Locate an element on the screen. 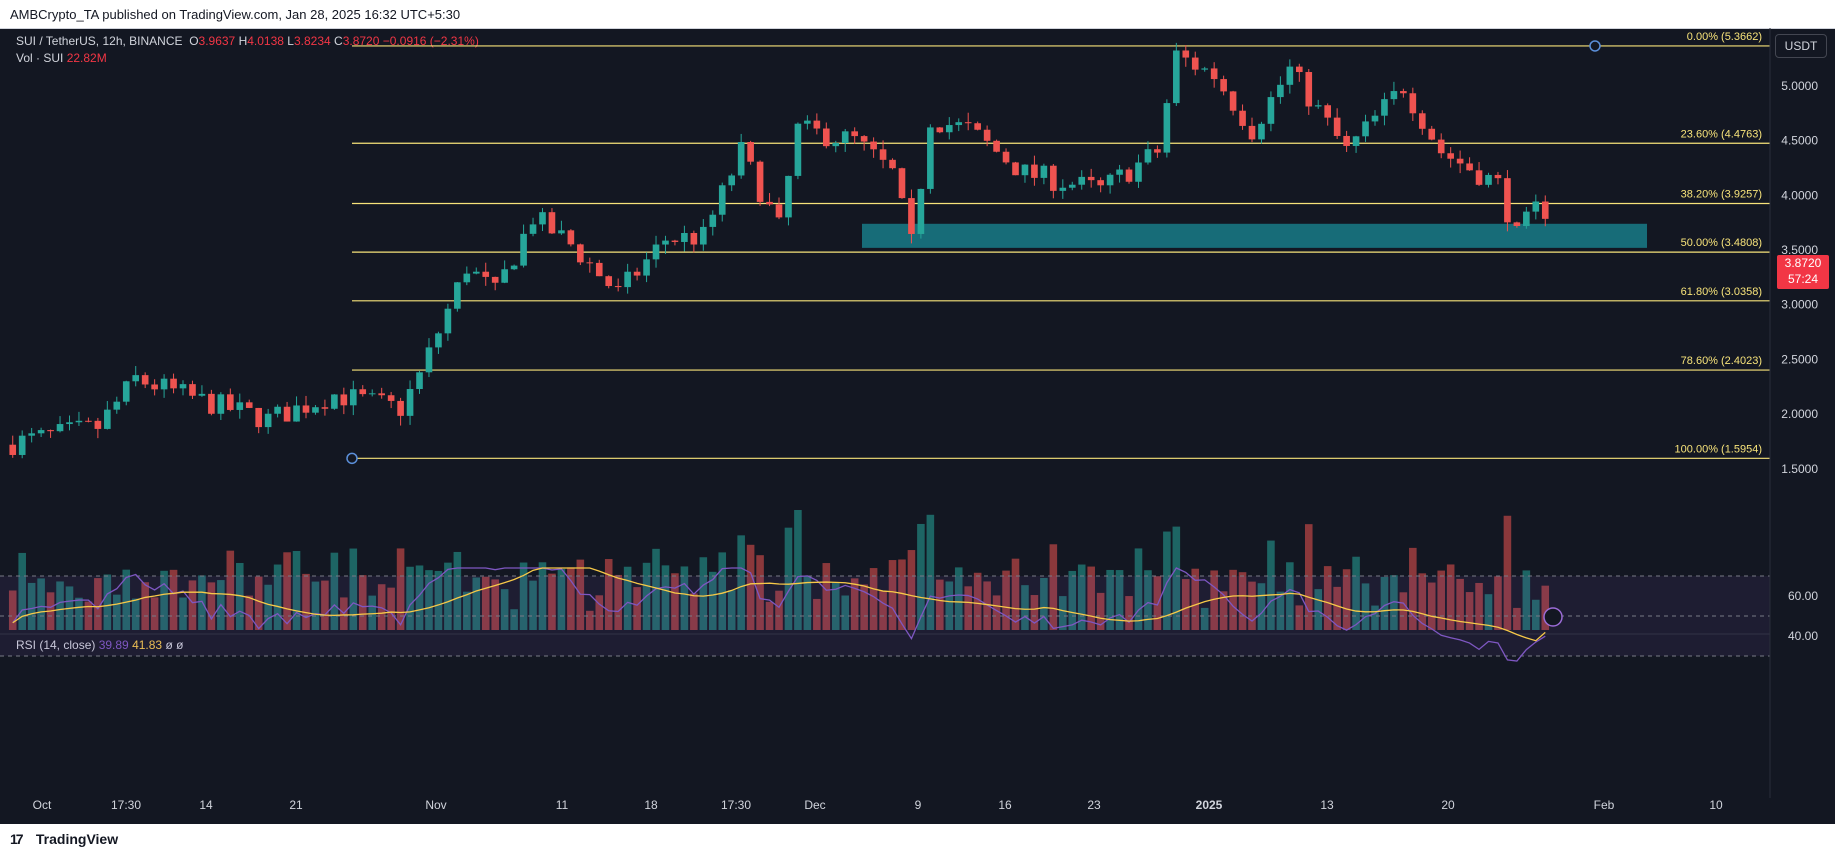  symbol-name: SUI / TetherUS, 12h, BINANCE is located at coordinates (99, 41).